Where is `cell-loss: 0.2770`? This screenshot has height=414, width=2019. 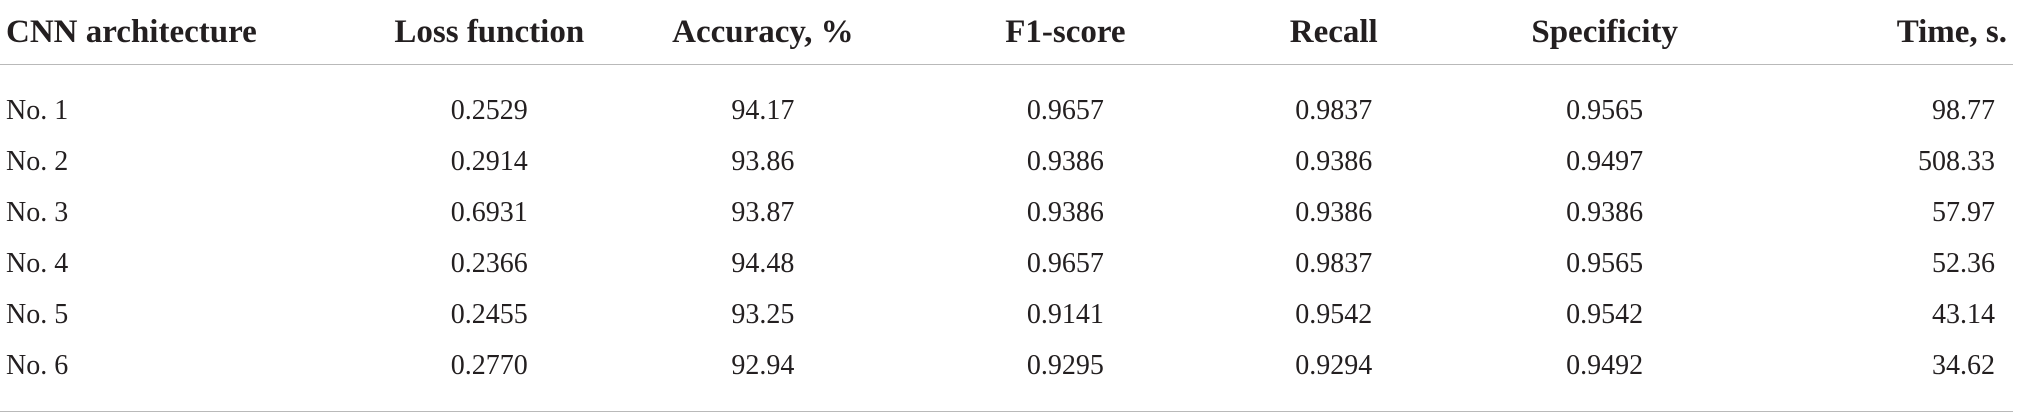 cell-loss: 0.2770 is located at coordinates (489, 376).